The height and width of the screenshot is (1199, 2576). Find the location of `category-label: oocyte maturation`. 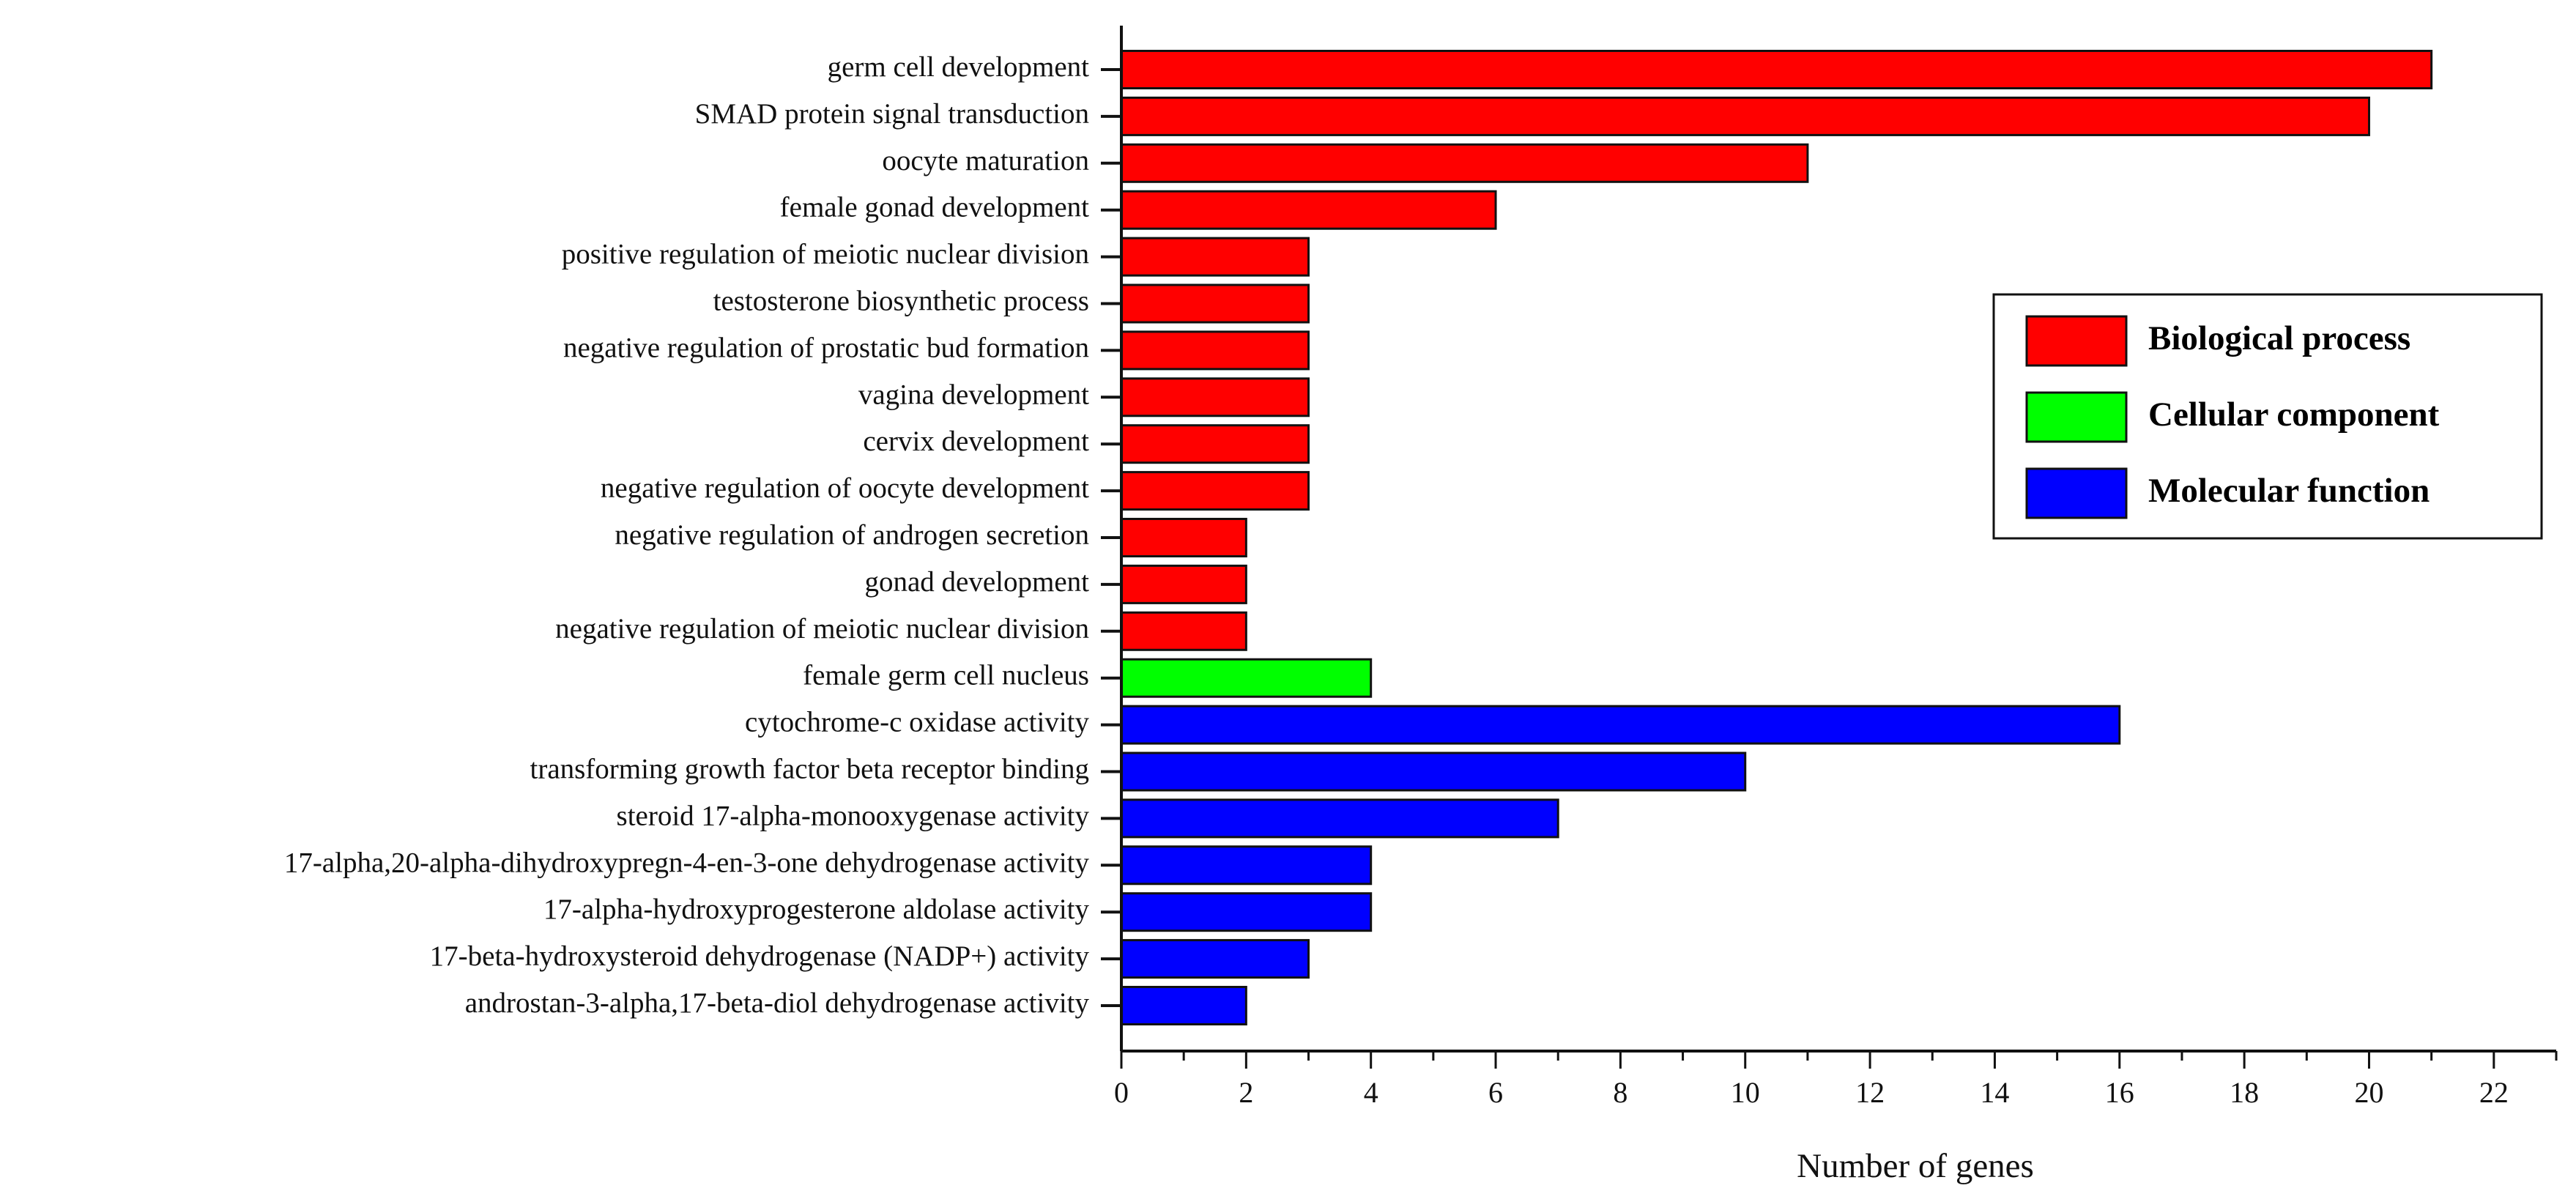

category-label: oocyte maturation is located at coordinates (985, 161).